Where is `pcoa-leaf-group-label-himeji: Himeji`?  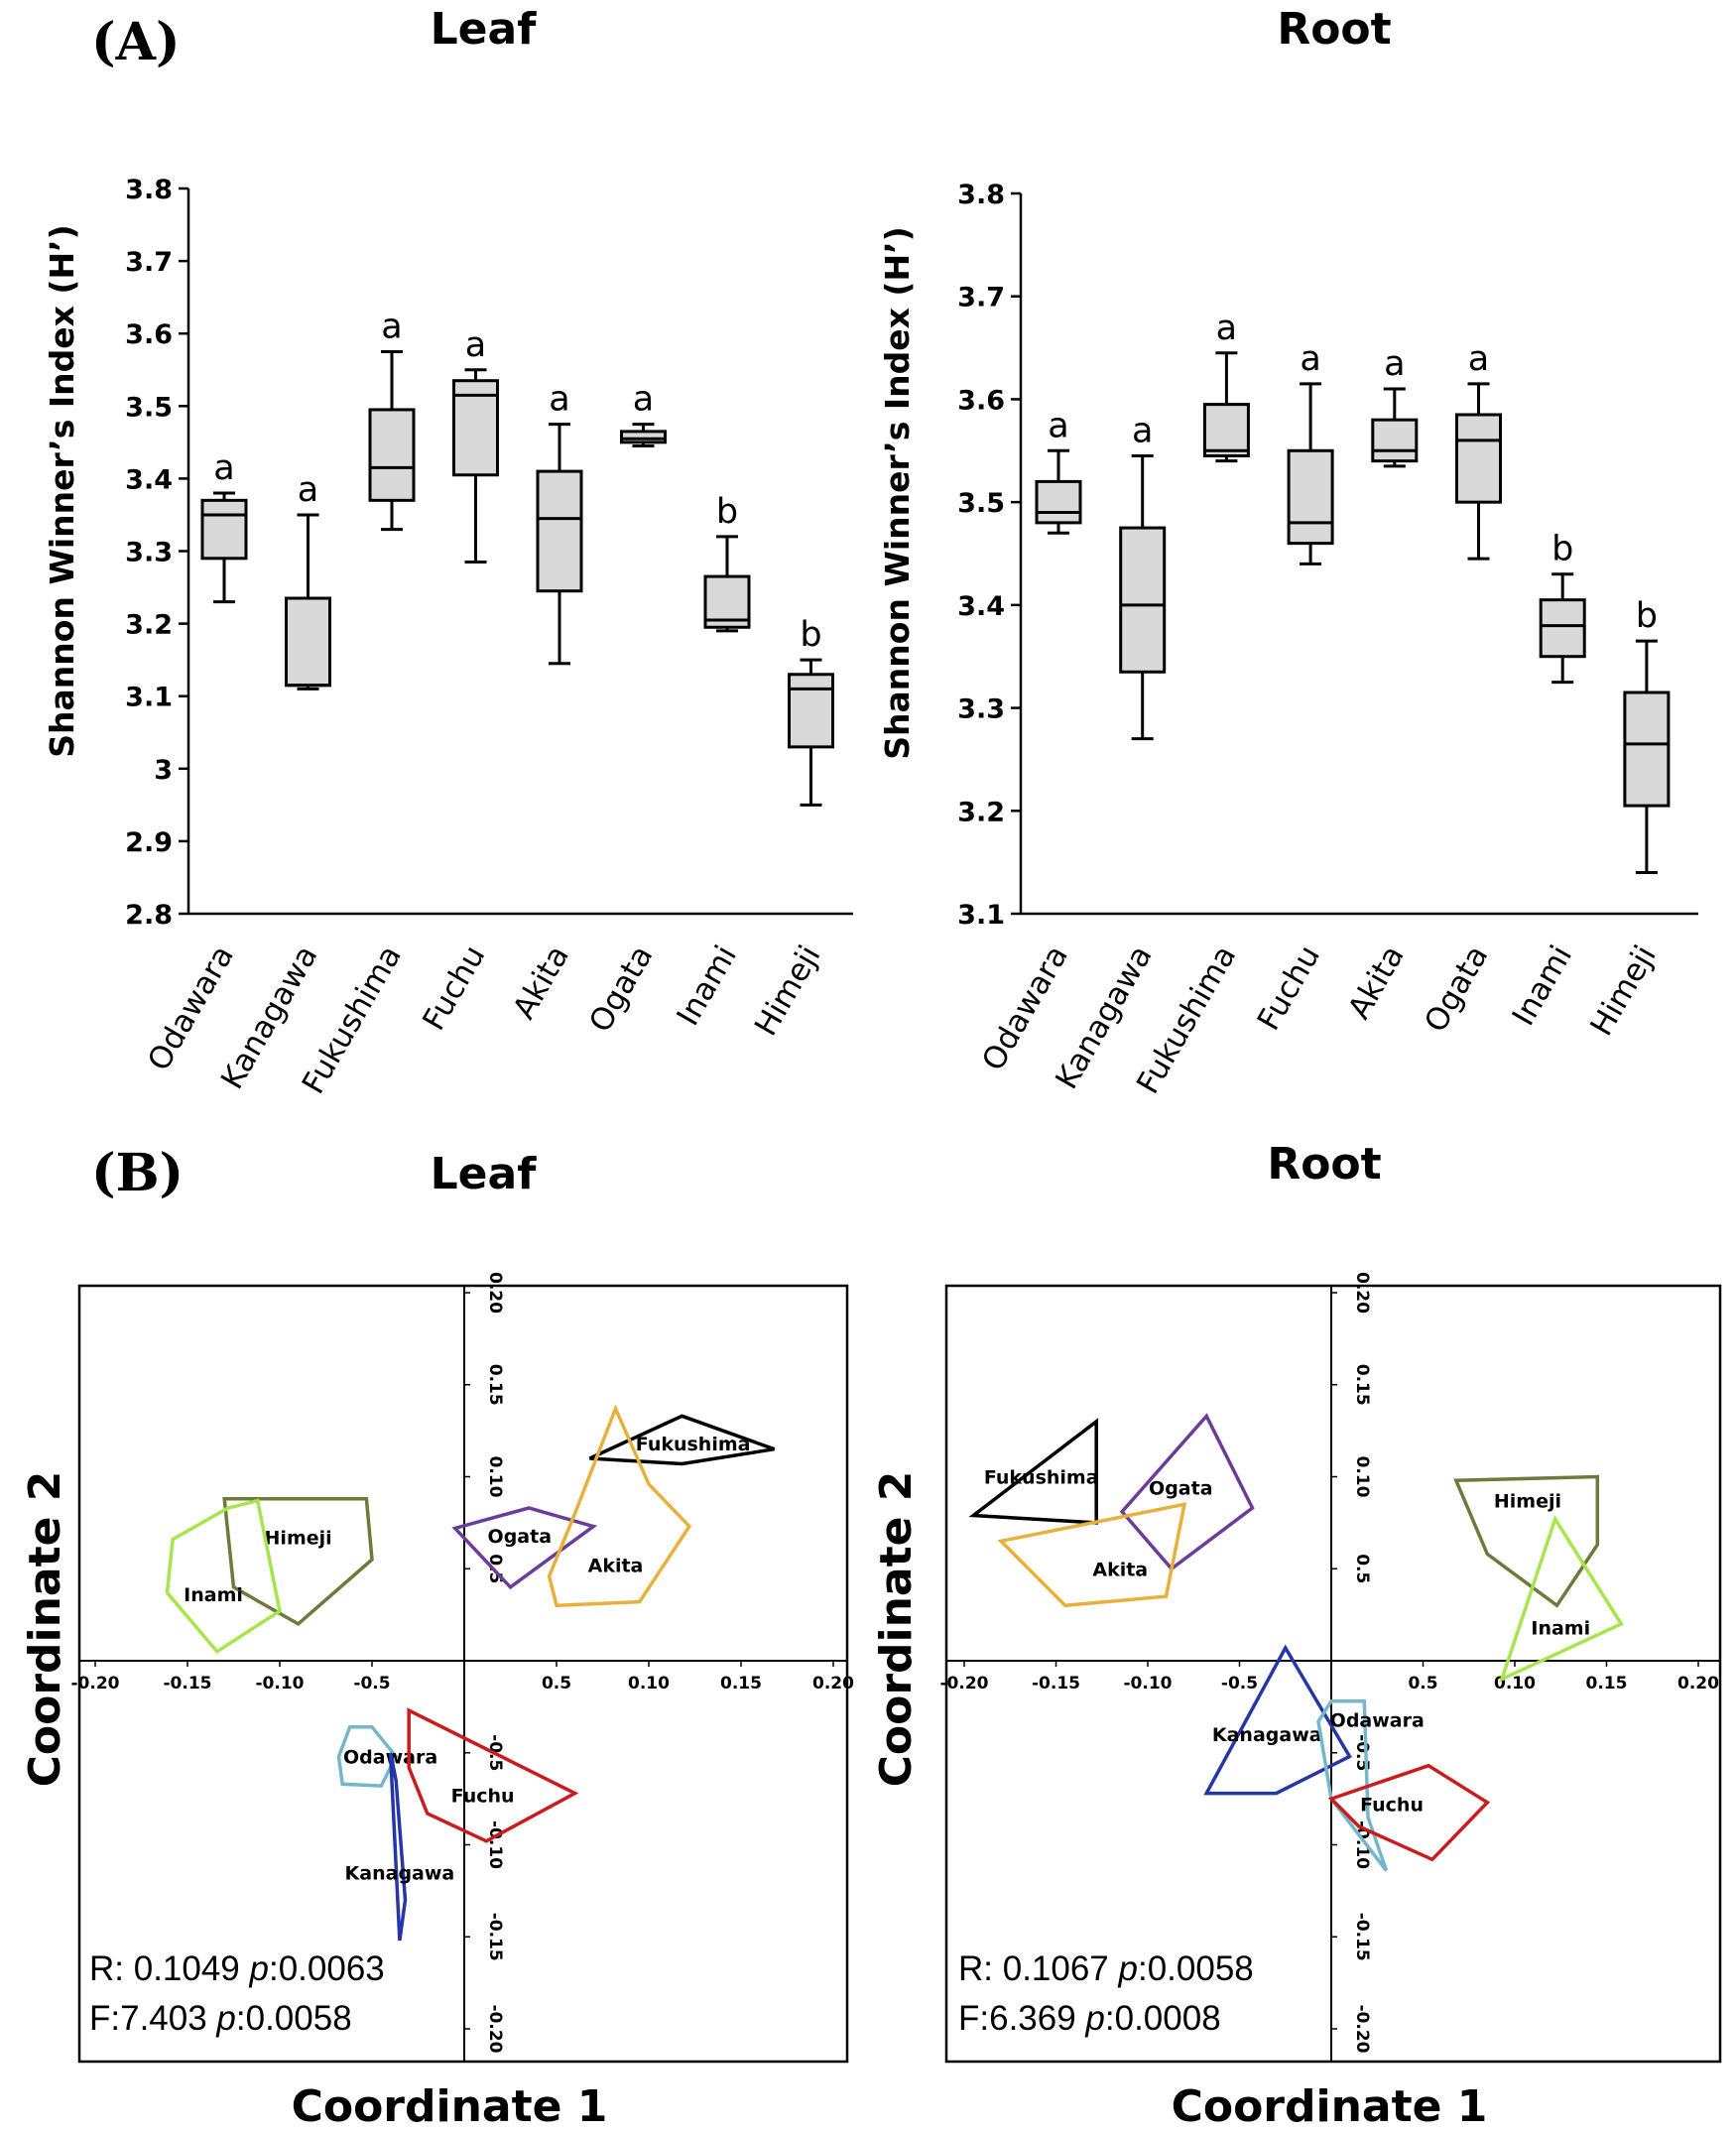 pcoa-leaf-group-label-himeji: Himeji is located at coordinates (298, 1539).